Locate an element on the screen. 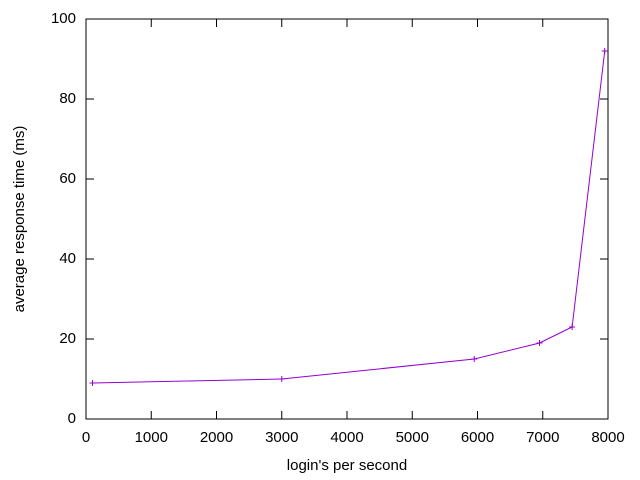  x-axis-label: login's per second is located at coordinates (347, 465).